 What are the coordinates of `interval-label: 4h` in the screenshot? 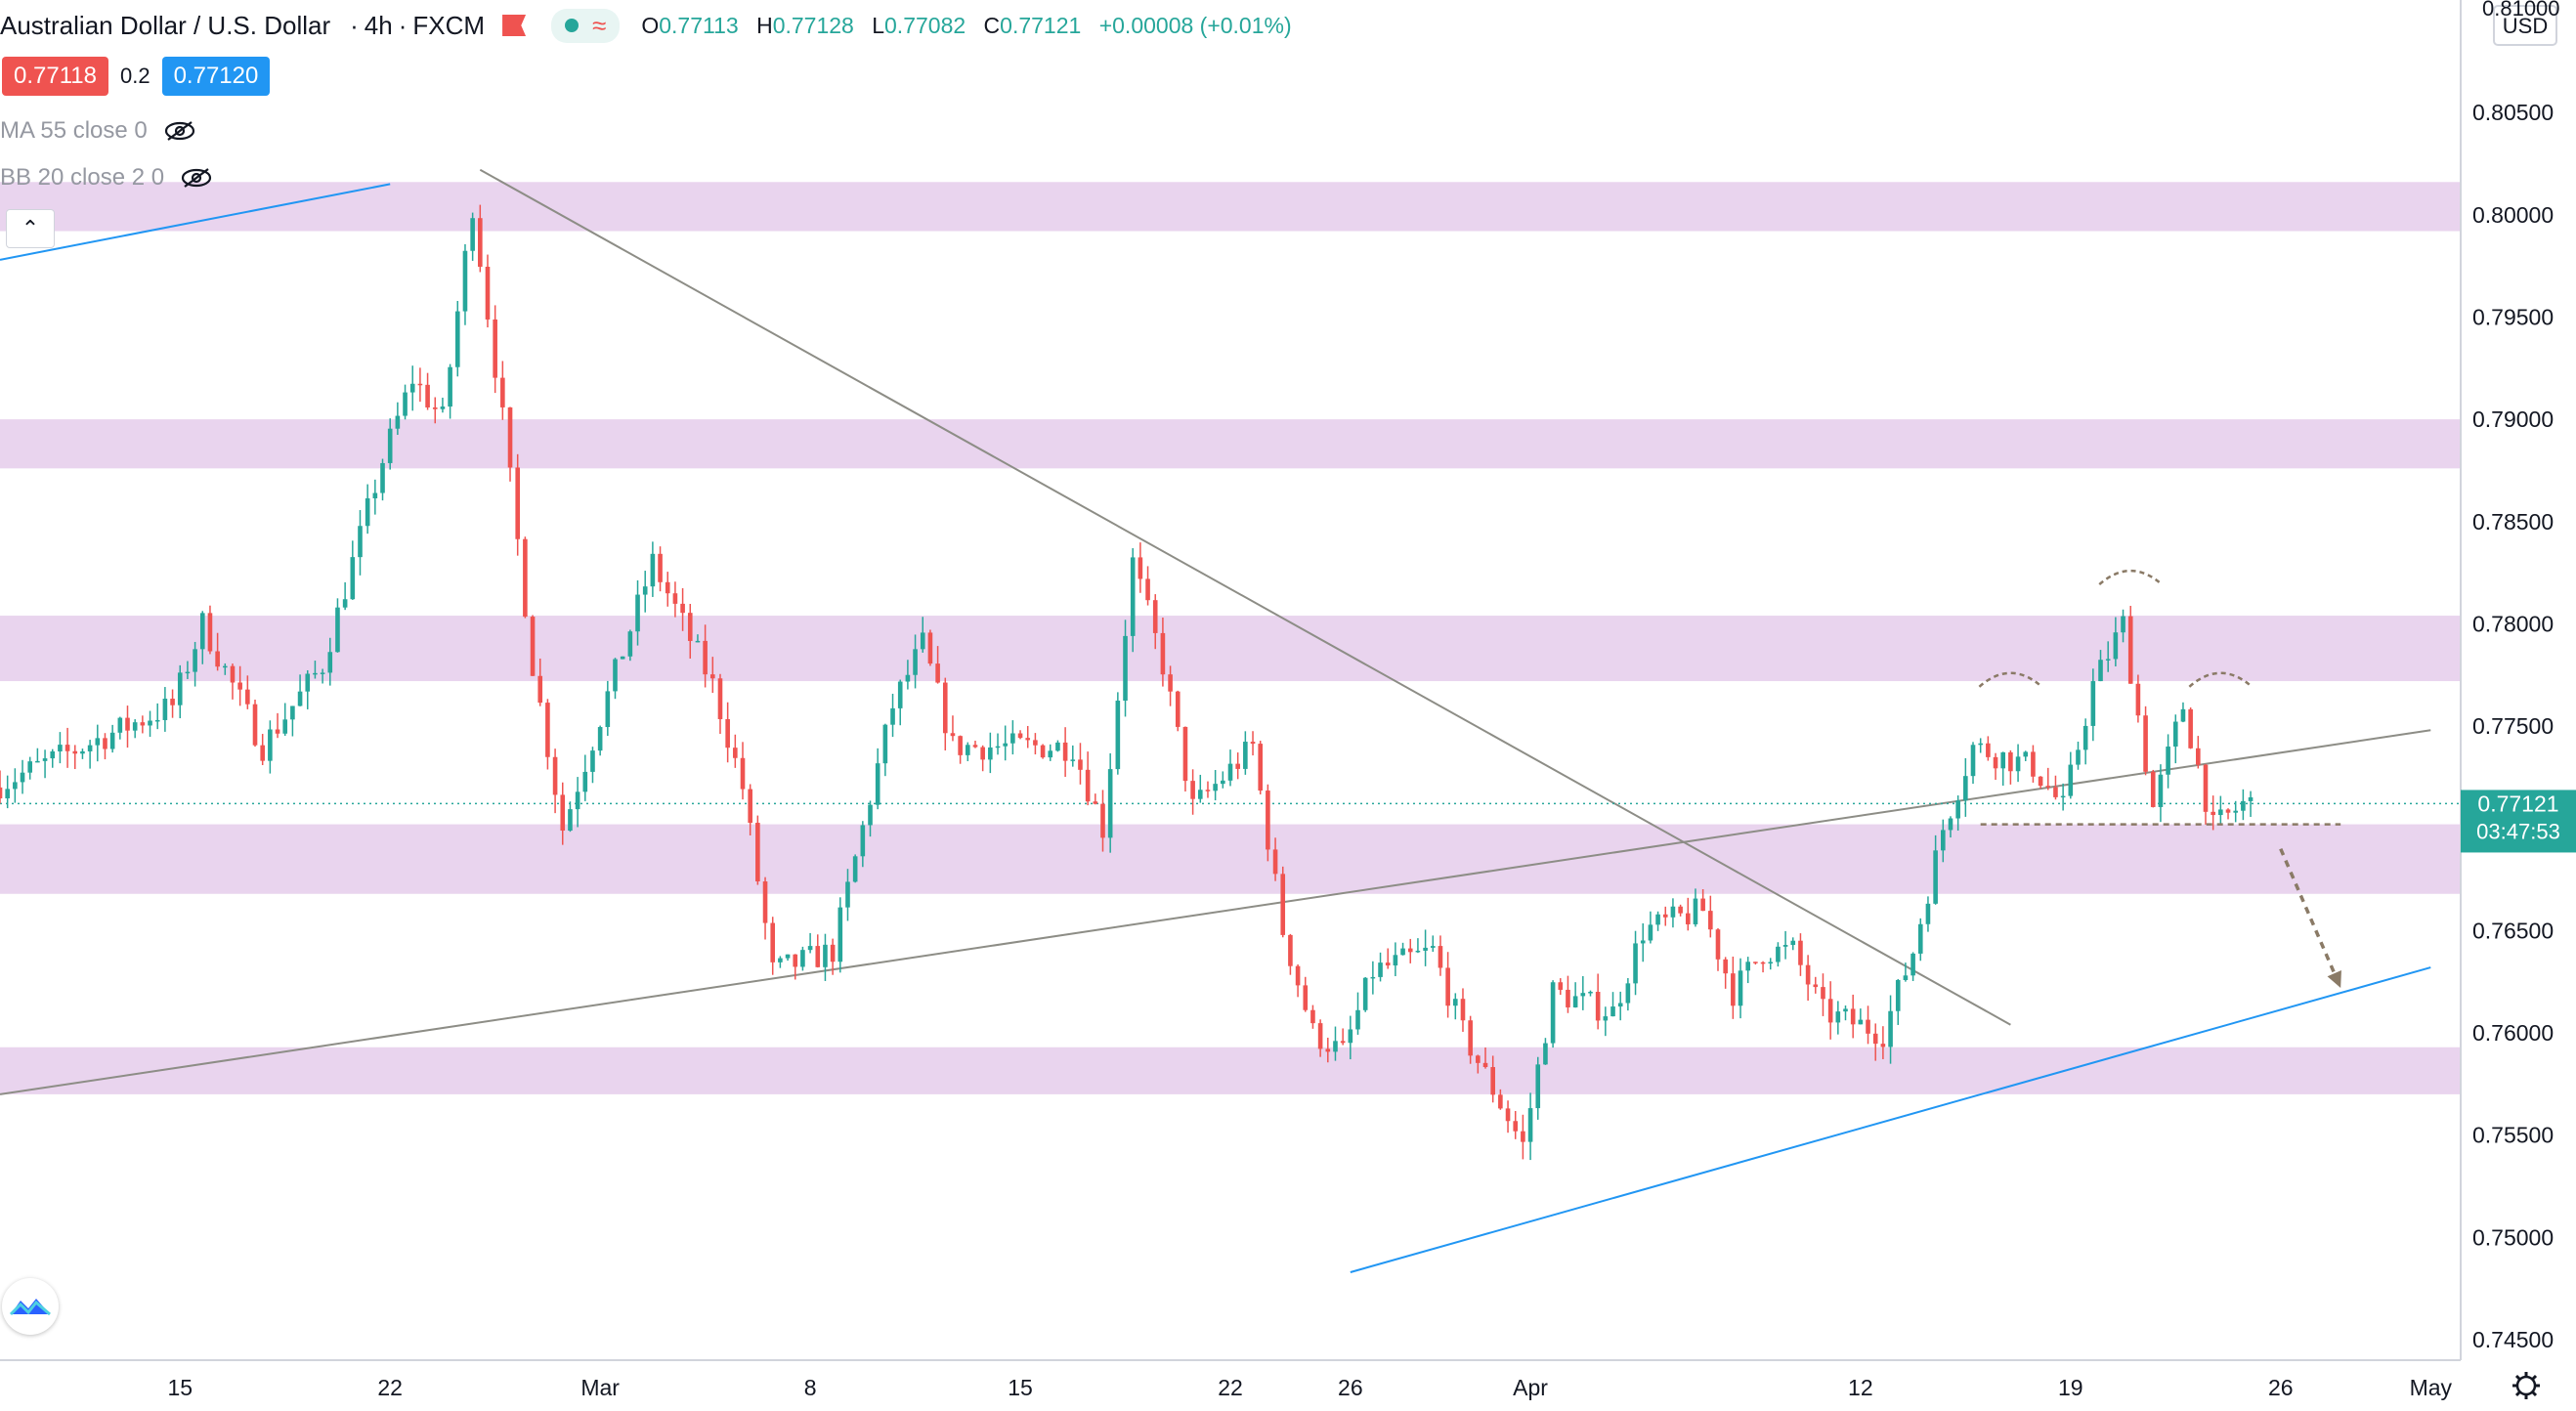 It's located at (379, 25).